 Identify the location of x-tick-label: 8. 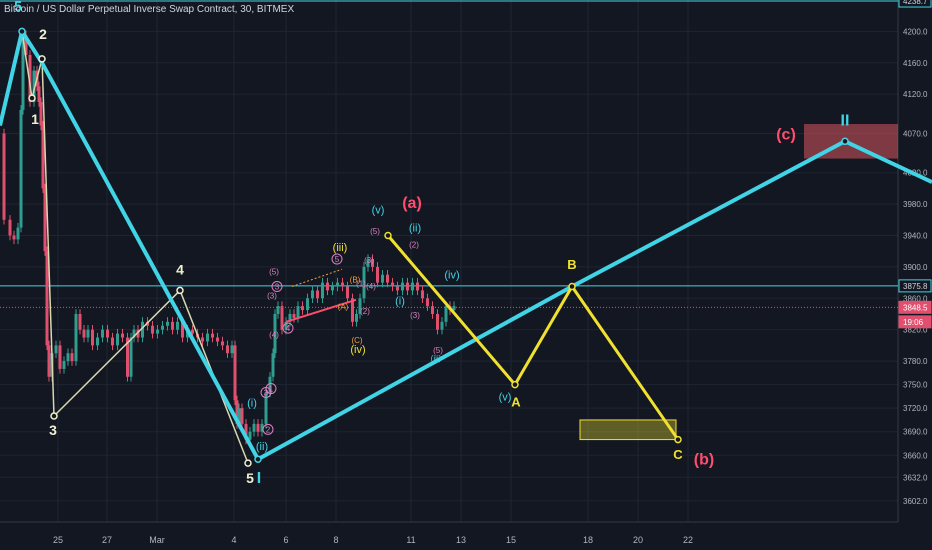
(335, 540).